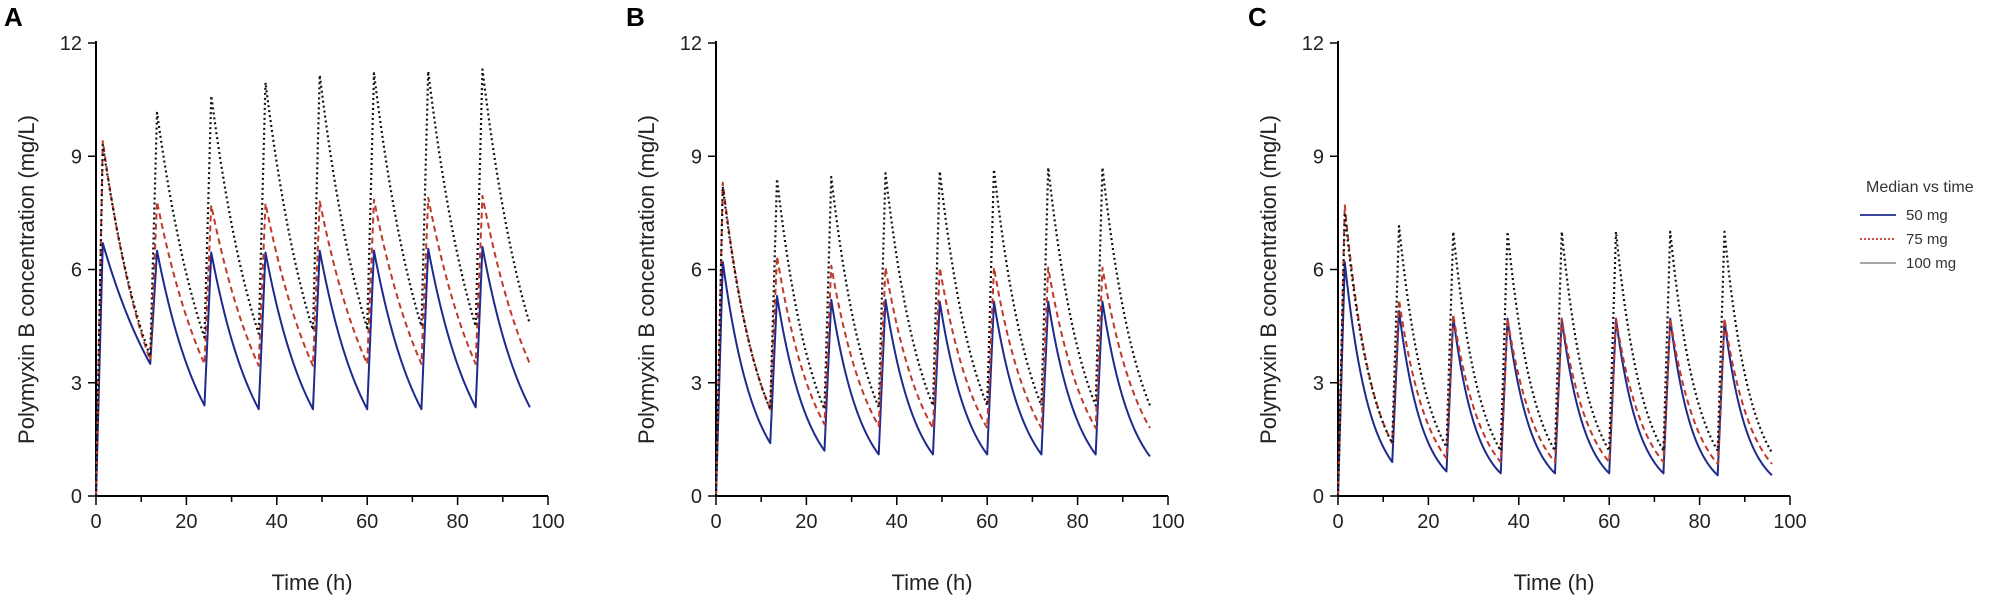  I want to click on legend: Median vs time 50 mg 75 mg 100 mg, so click(1917, 225).